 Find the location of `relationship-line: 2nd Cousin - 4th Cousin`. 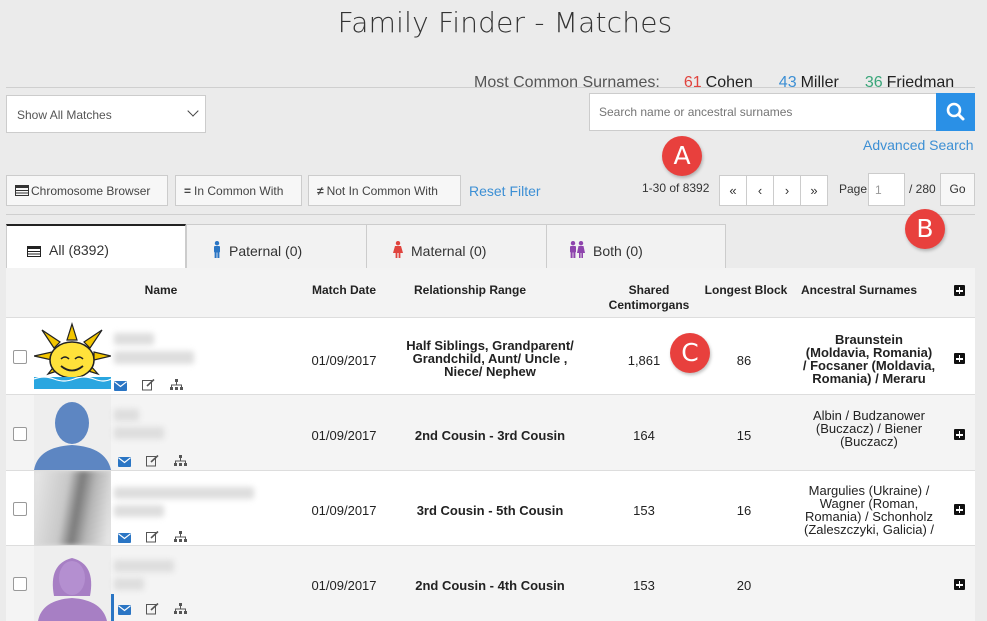

relationship-line: 2nd Cousin - 4th Cousin is located at coordinates (490, 585).